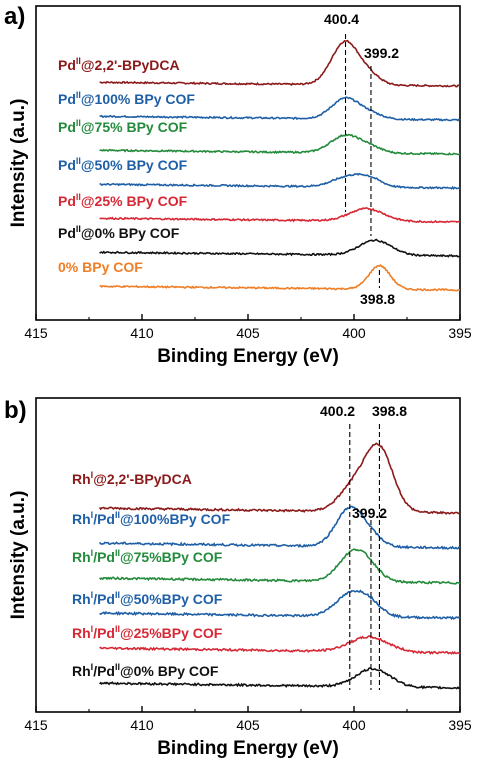 The height and width of the screenshot is (764, 480). What do you see at coordinates (14, 16) in the screenshot?
I see `panel-letter: a)` at bounding box center [14, 16].